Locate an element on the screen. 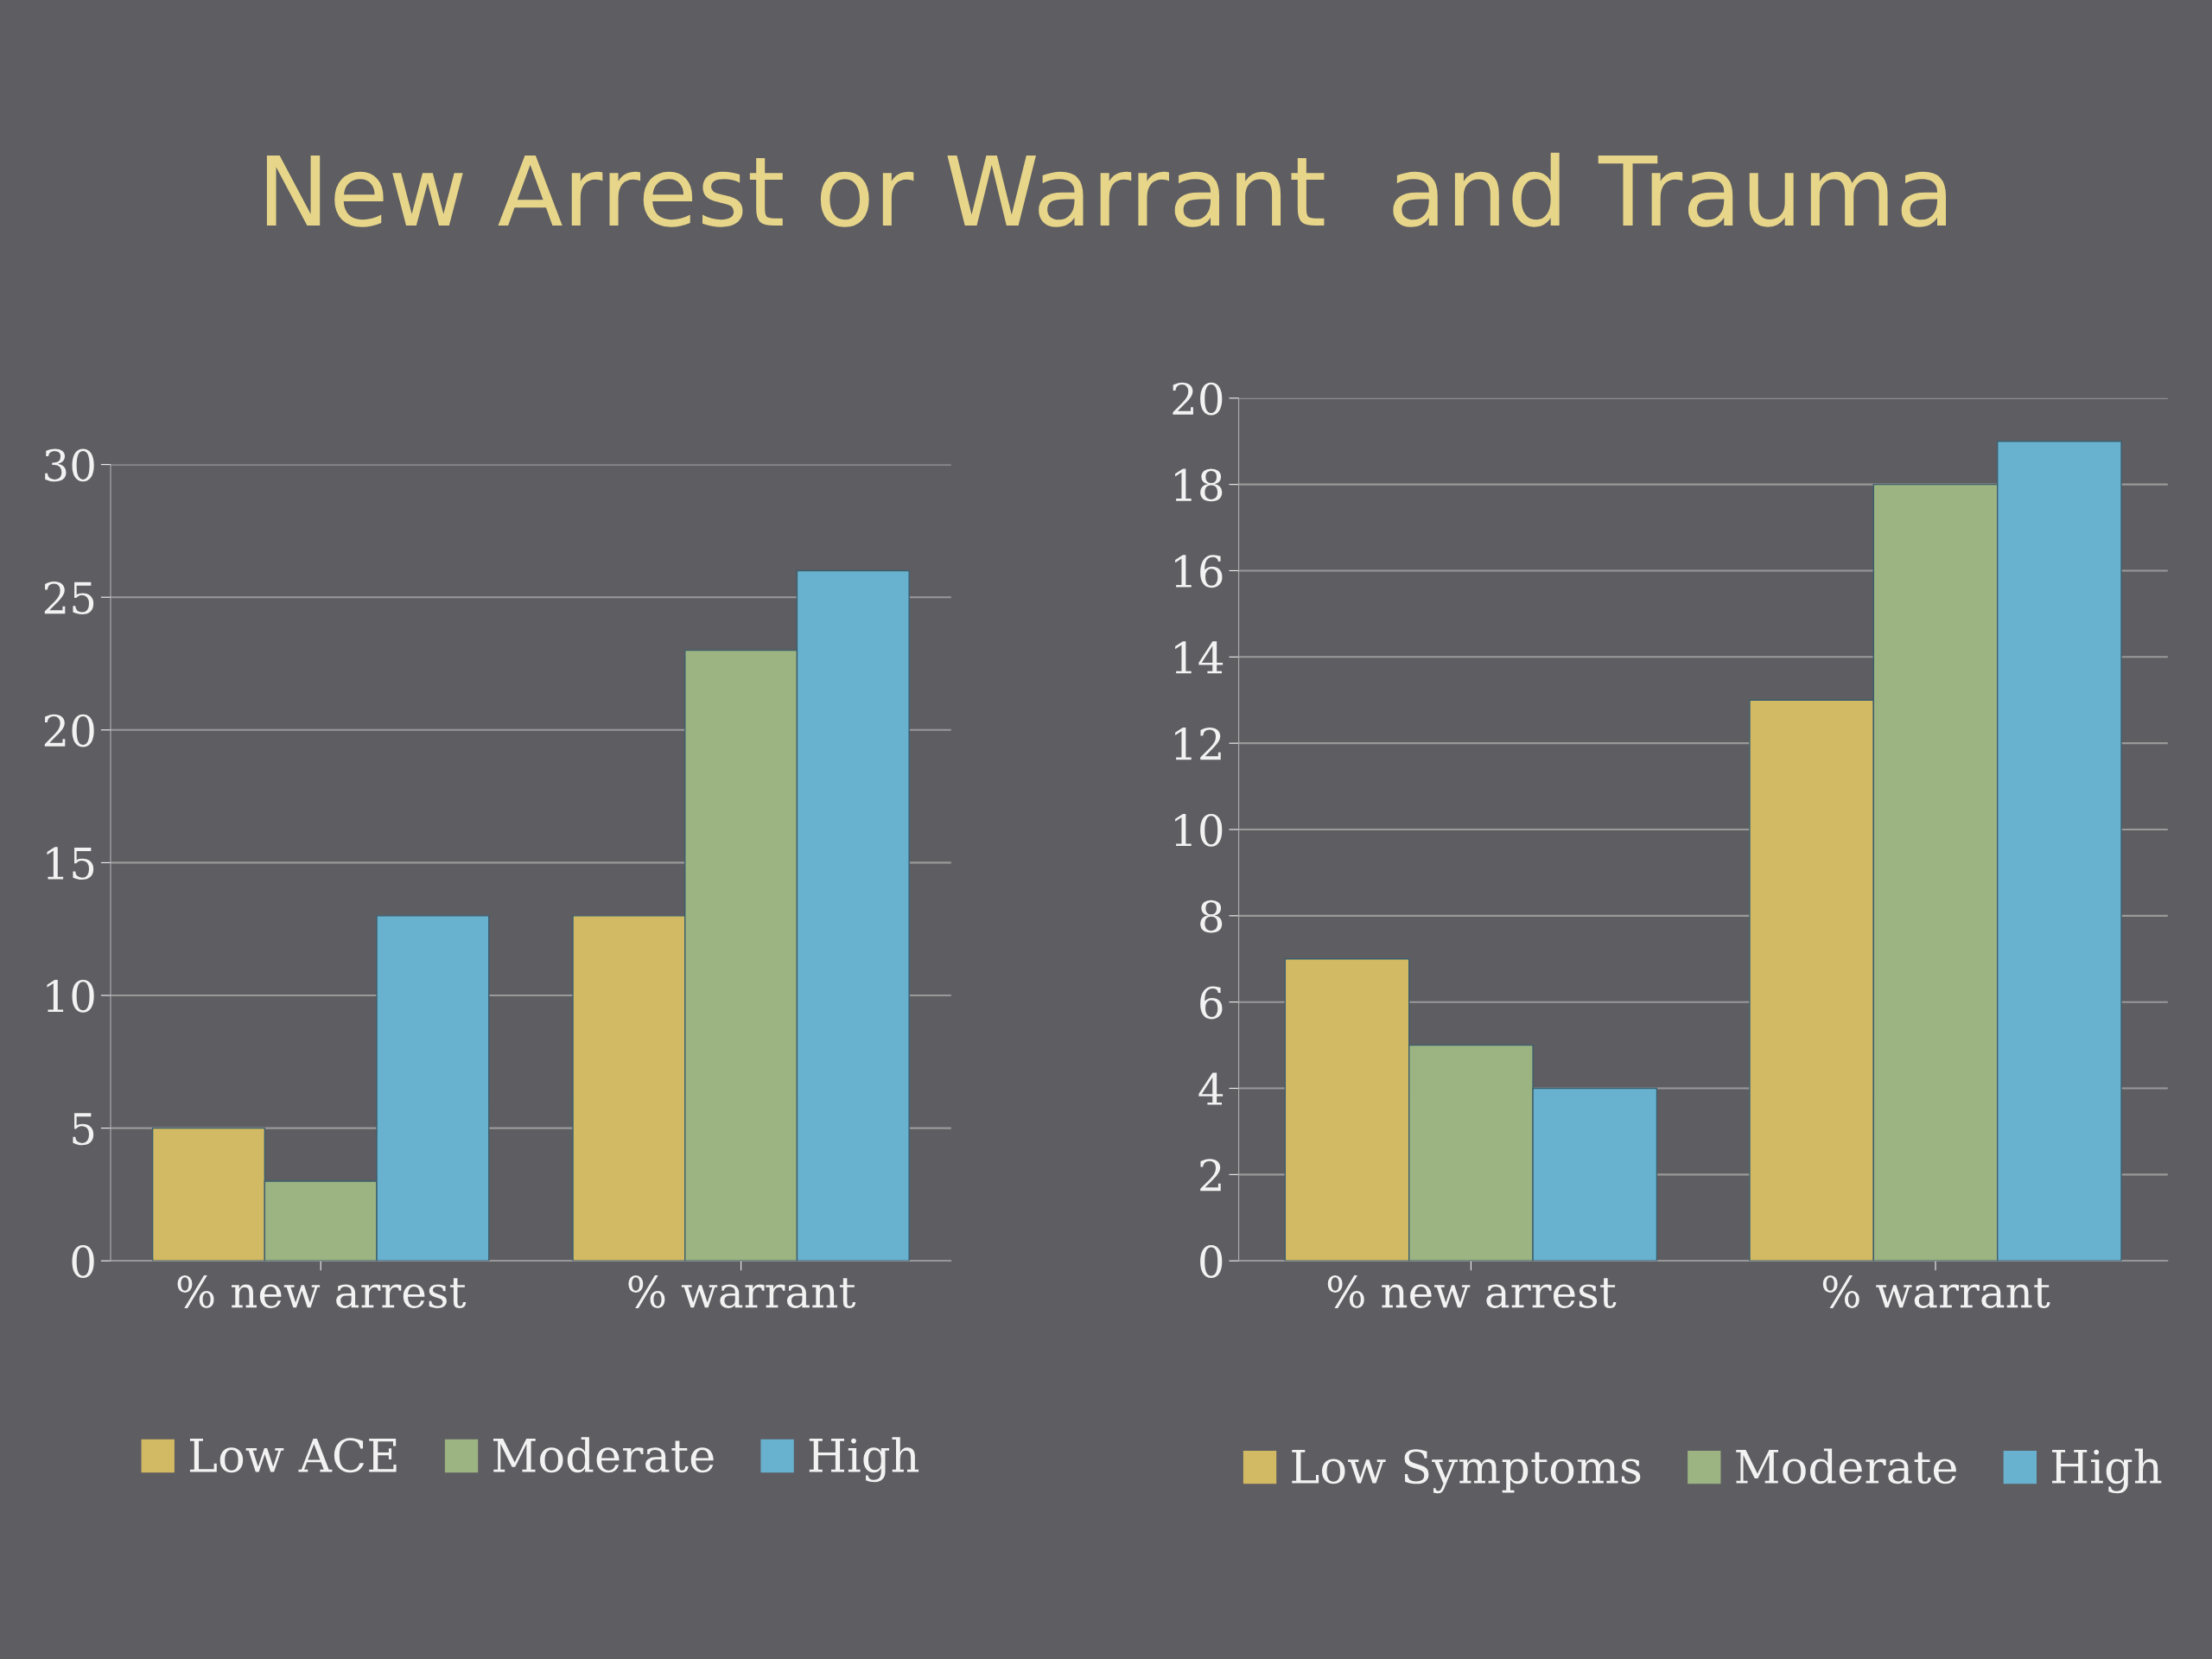  y-tick-label: 5 is located at coordinates (83, 1129).